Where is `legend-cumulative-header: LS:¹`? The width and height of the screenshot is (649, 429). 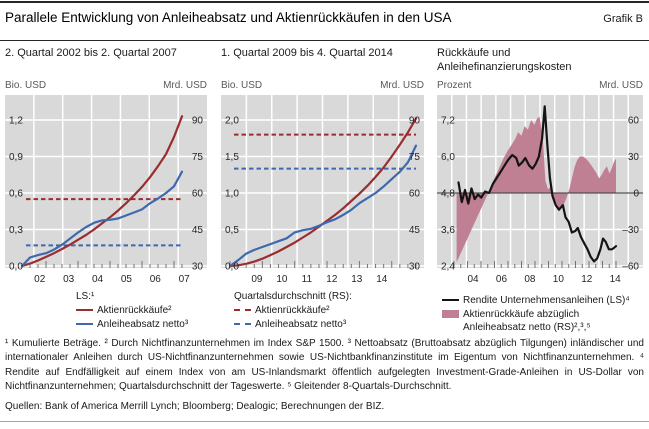
legend-cumulative-header: LS:¹ is located at coordinates (85, 296).